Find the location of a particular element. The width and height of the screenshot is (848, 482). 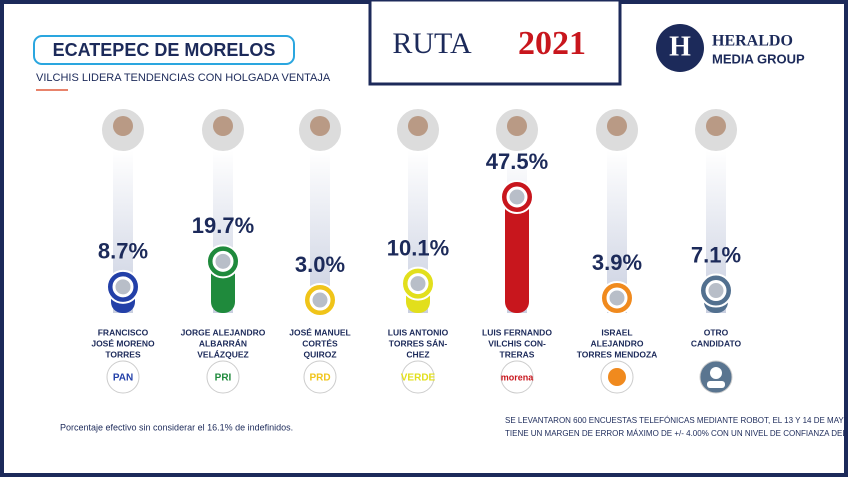

candidate-name: VILCHIS CON- is located at coordinates (517, 343).